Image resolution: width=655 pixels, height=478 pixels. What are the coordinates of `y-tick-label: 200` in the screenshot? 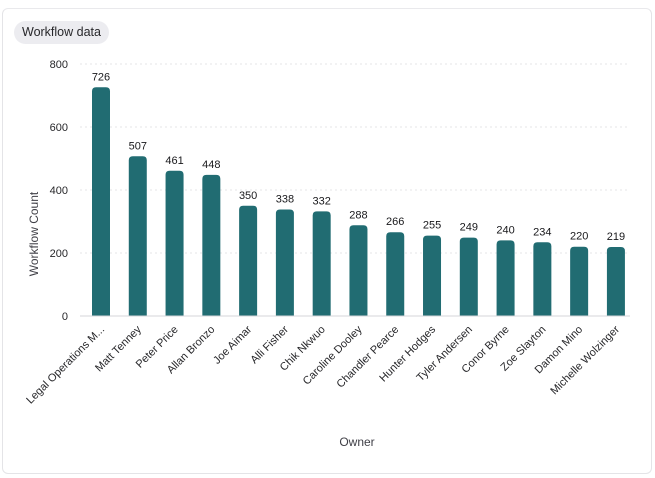 It's located at (59, 254).